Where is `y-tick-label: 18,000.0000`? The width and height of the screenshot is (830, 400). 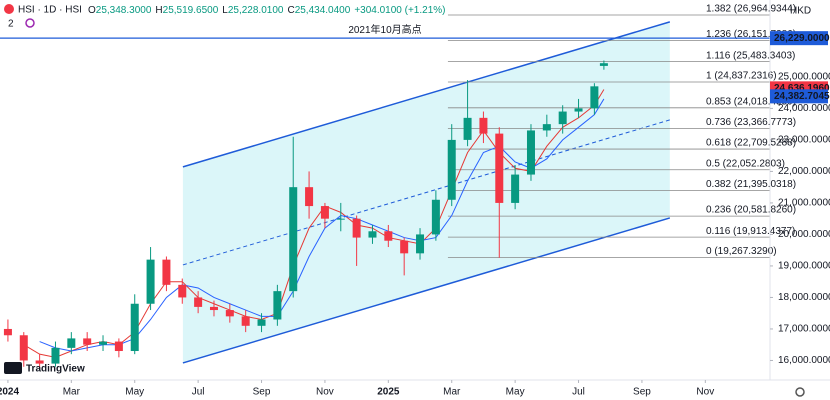
y-tick-label: 18,000.0000 is located at coordinates (804, 297).